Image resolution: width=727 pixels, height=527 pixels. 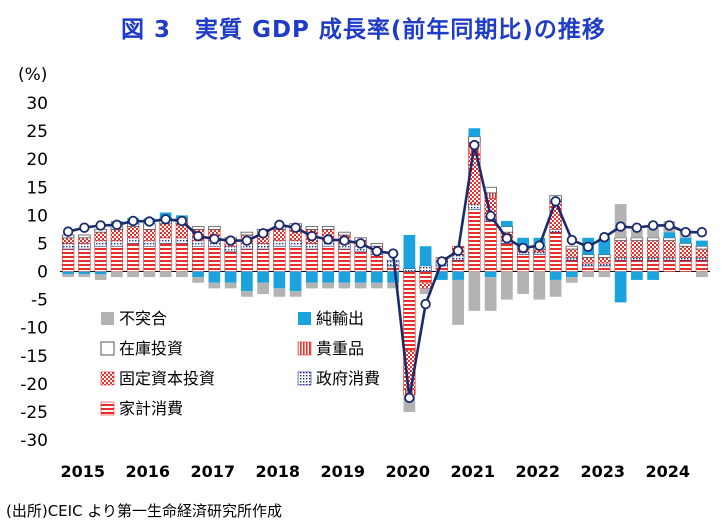 What do you see at coordinates (348, 378) in the screenshot?
I see `legend-label: 政府消費` at bounding box center [348, 378].